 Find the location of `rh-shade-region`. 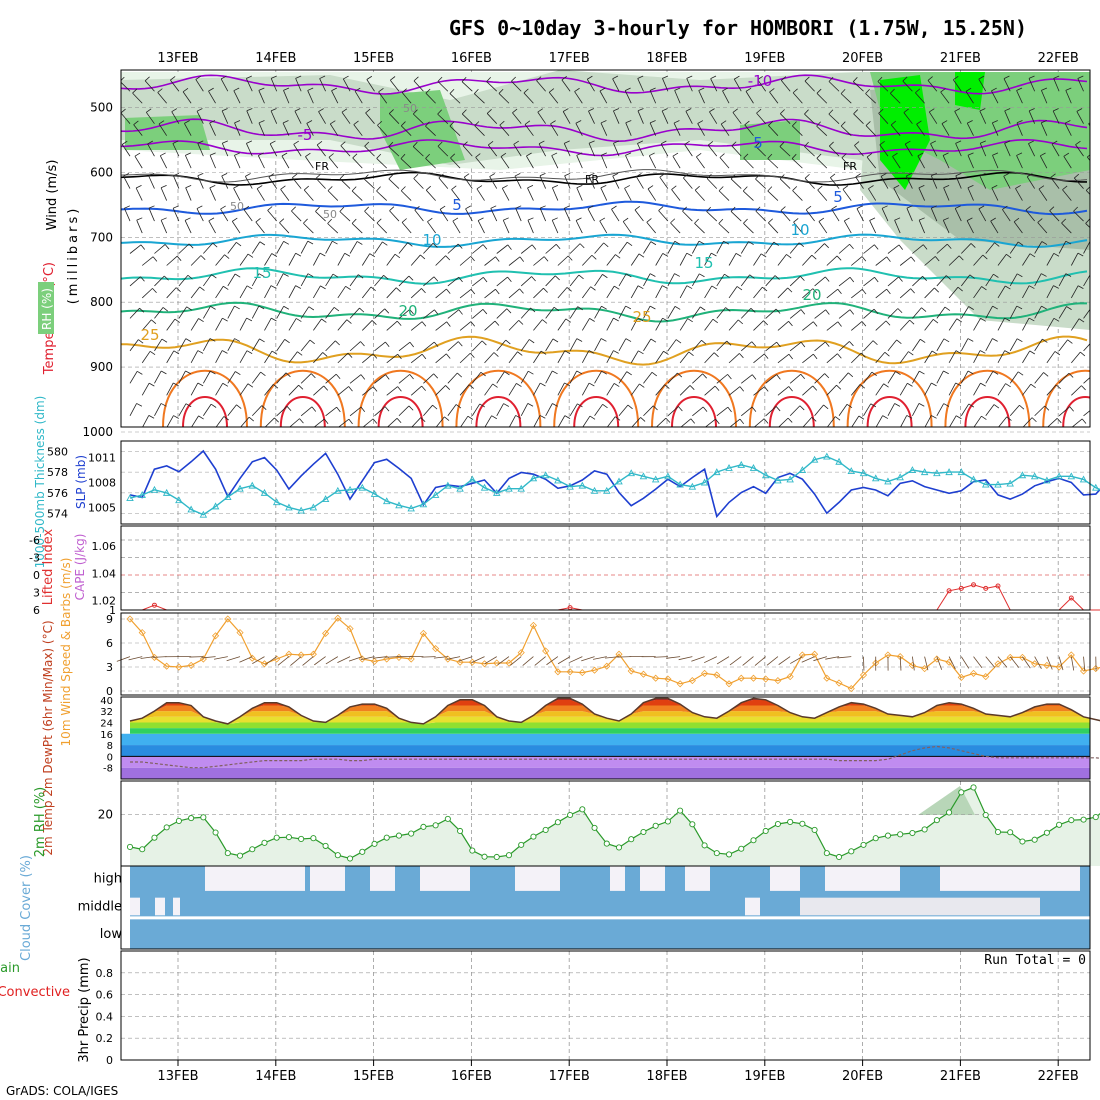

rh-shade-region is located at coordinates (980, 131).